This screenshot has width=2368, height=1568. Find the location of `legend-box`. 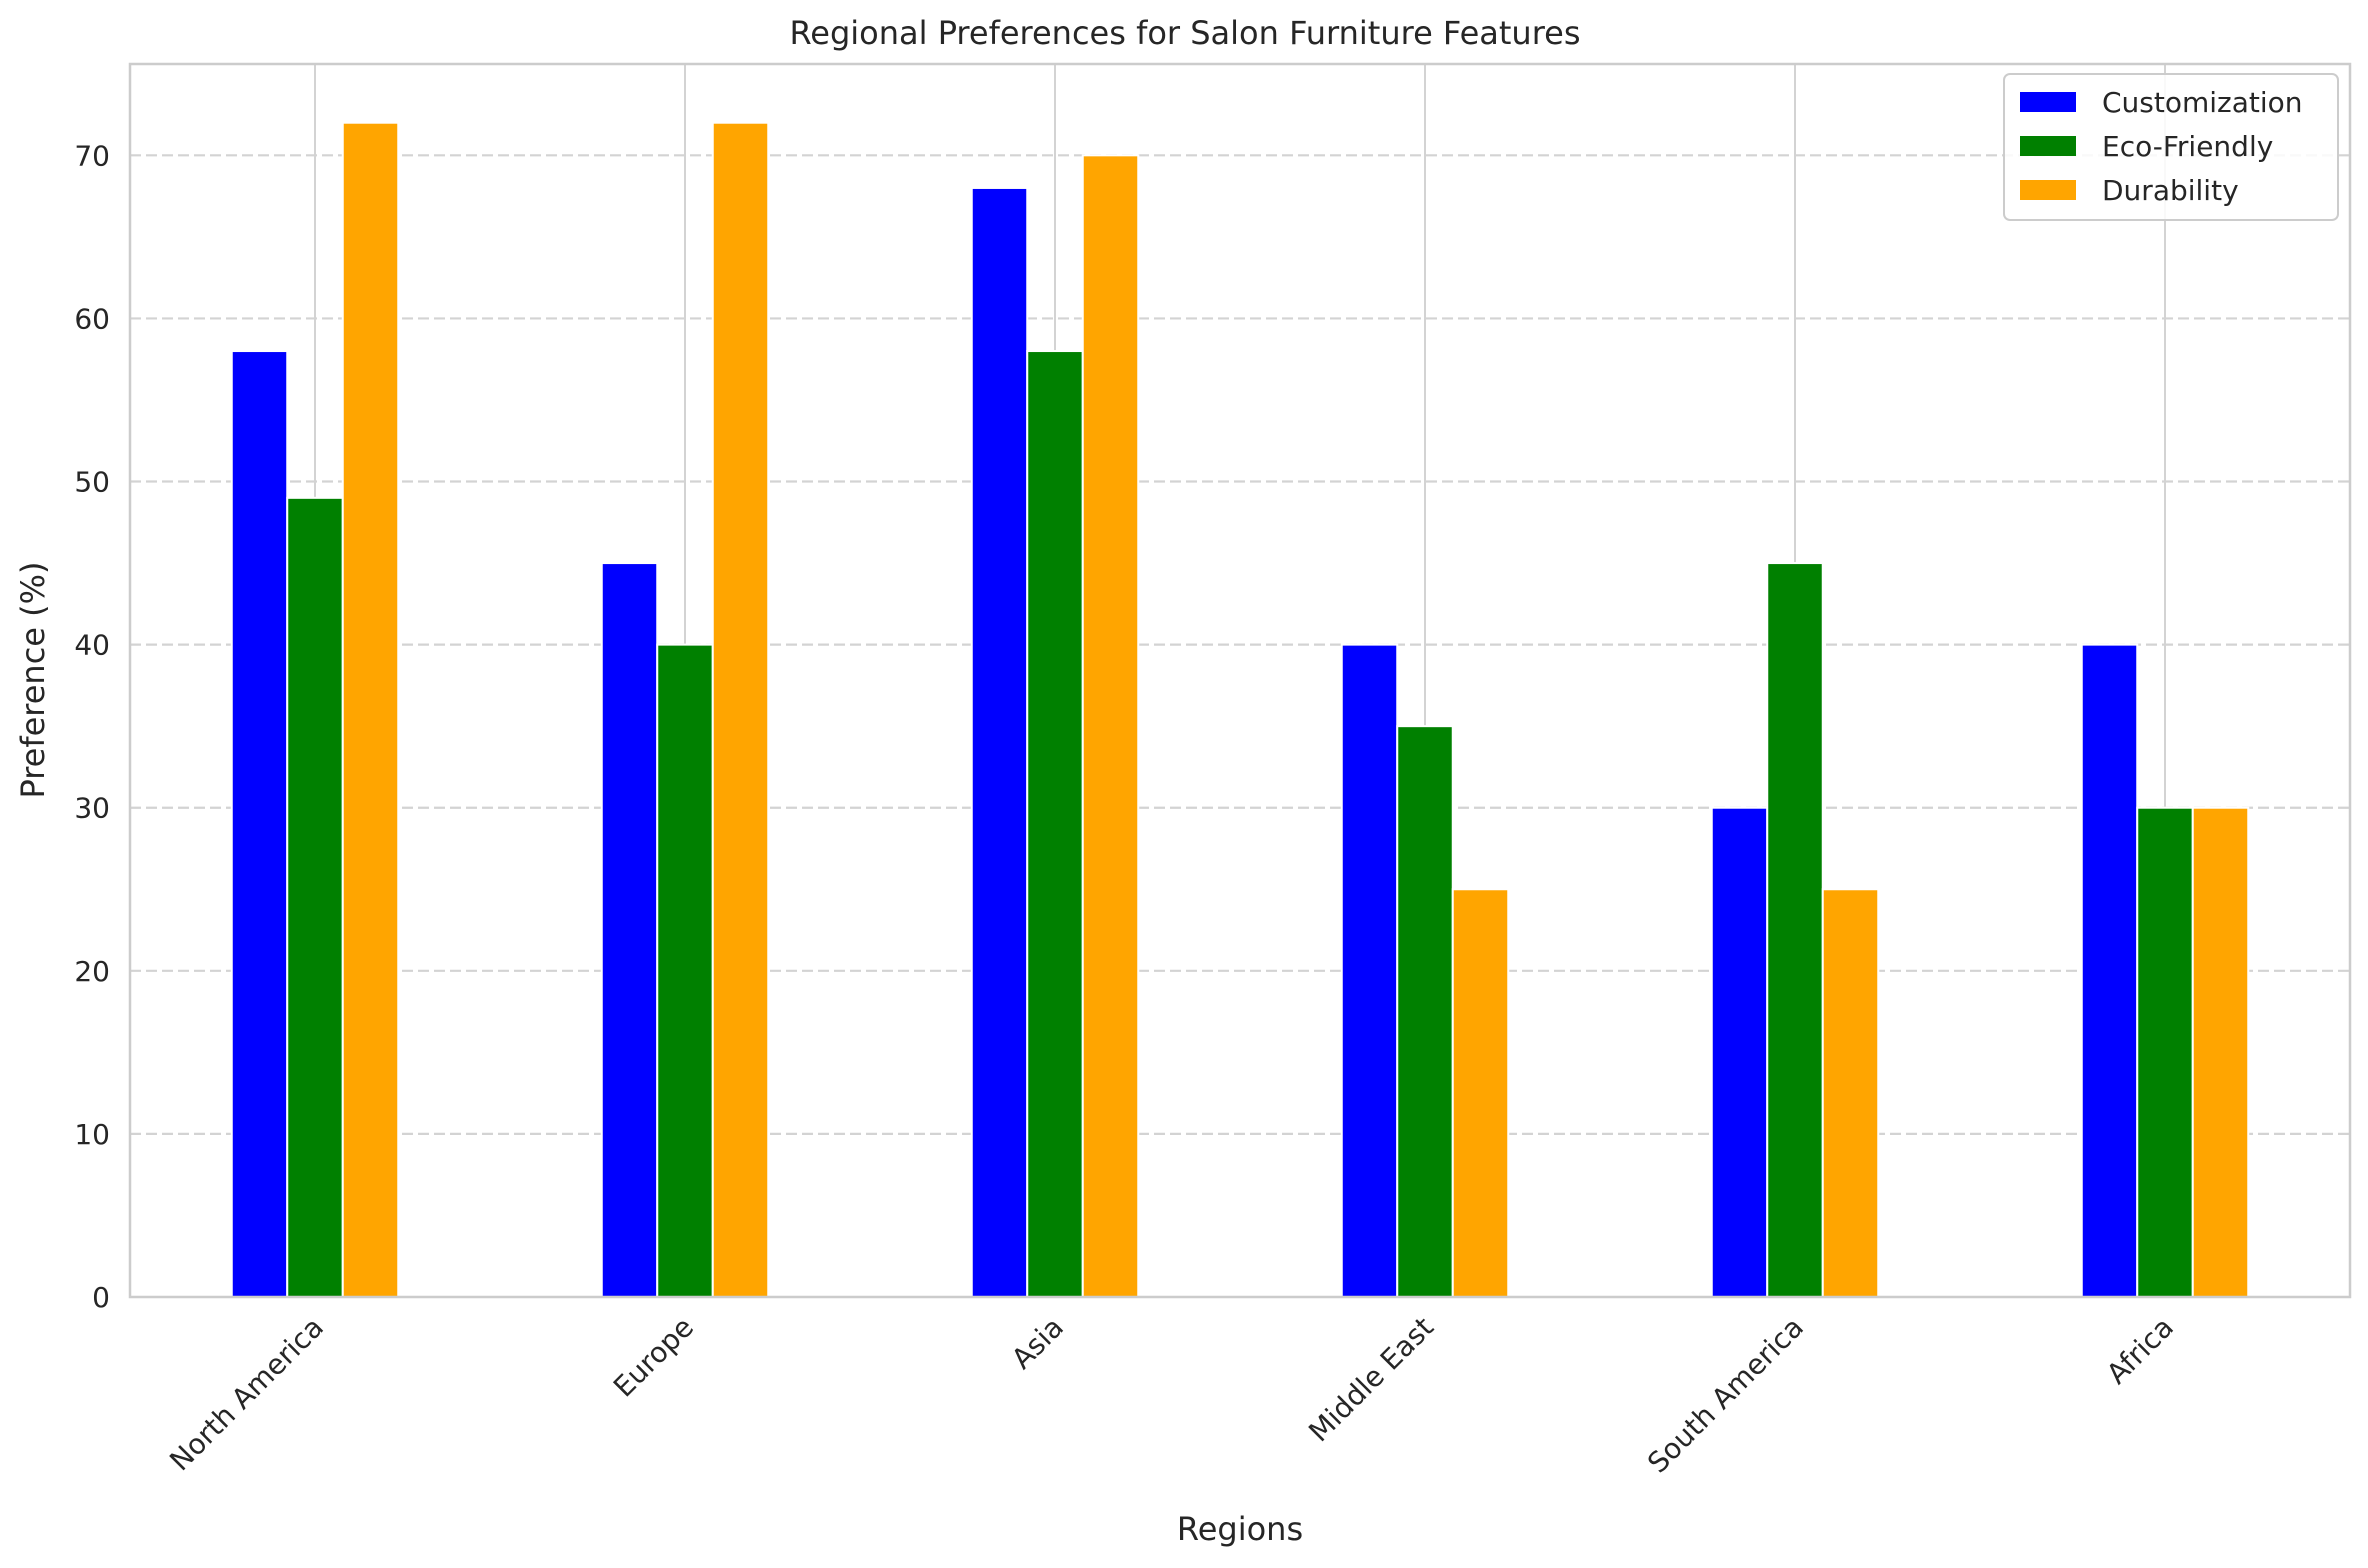

legend-box is located at coordinates (2171, 147).